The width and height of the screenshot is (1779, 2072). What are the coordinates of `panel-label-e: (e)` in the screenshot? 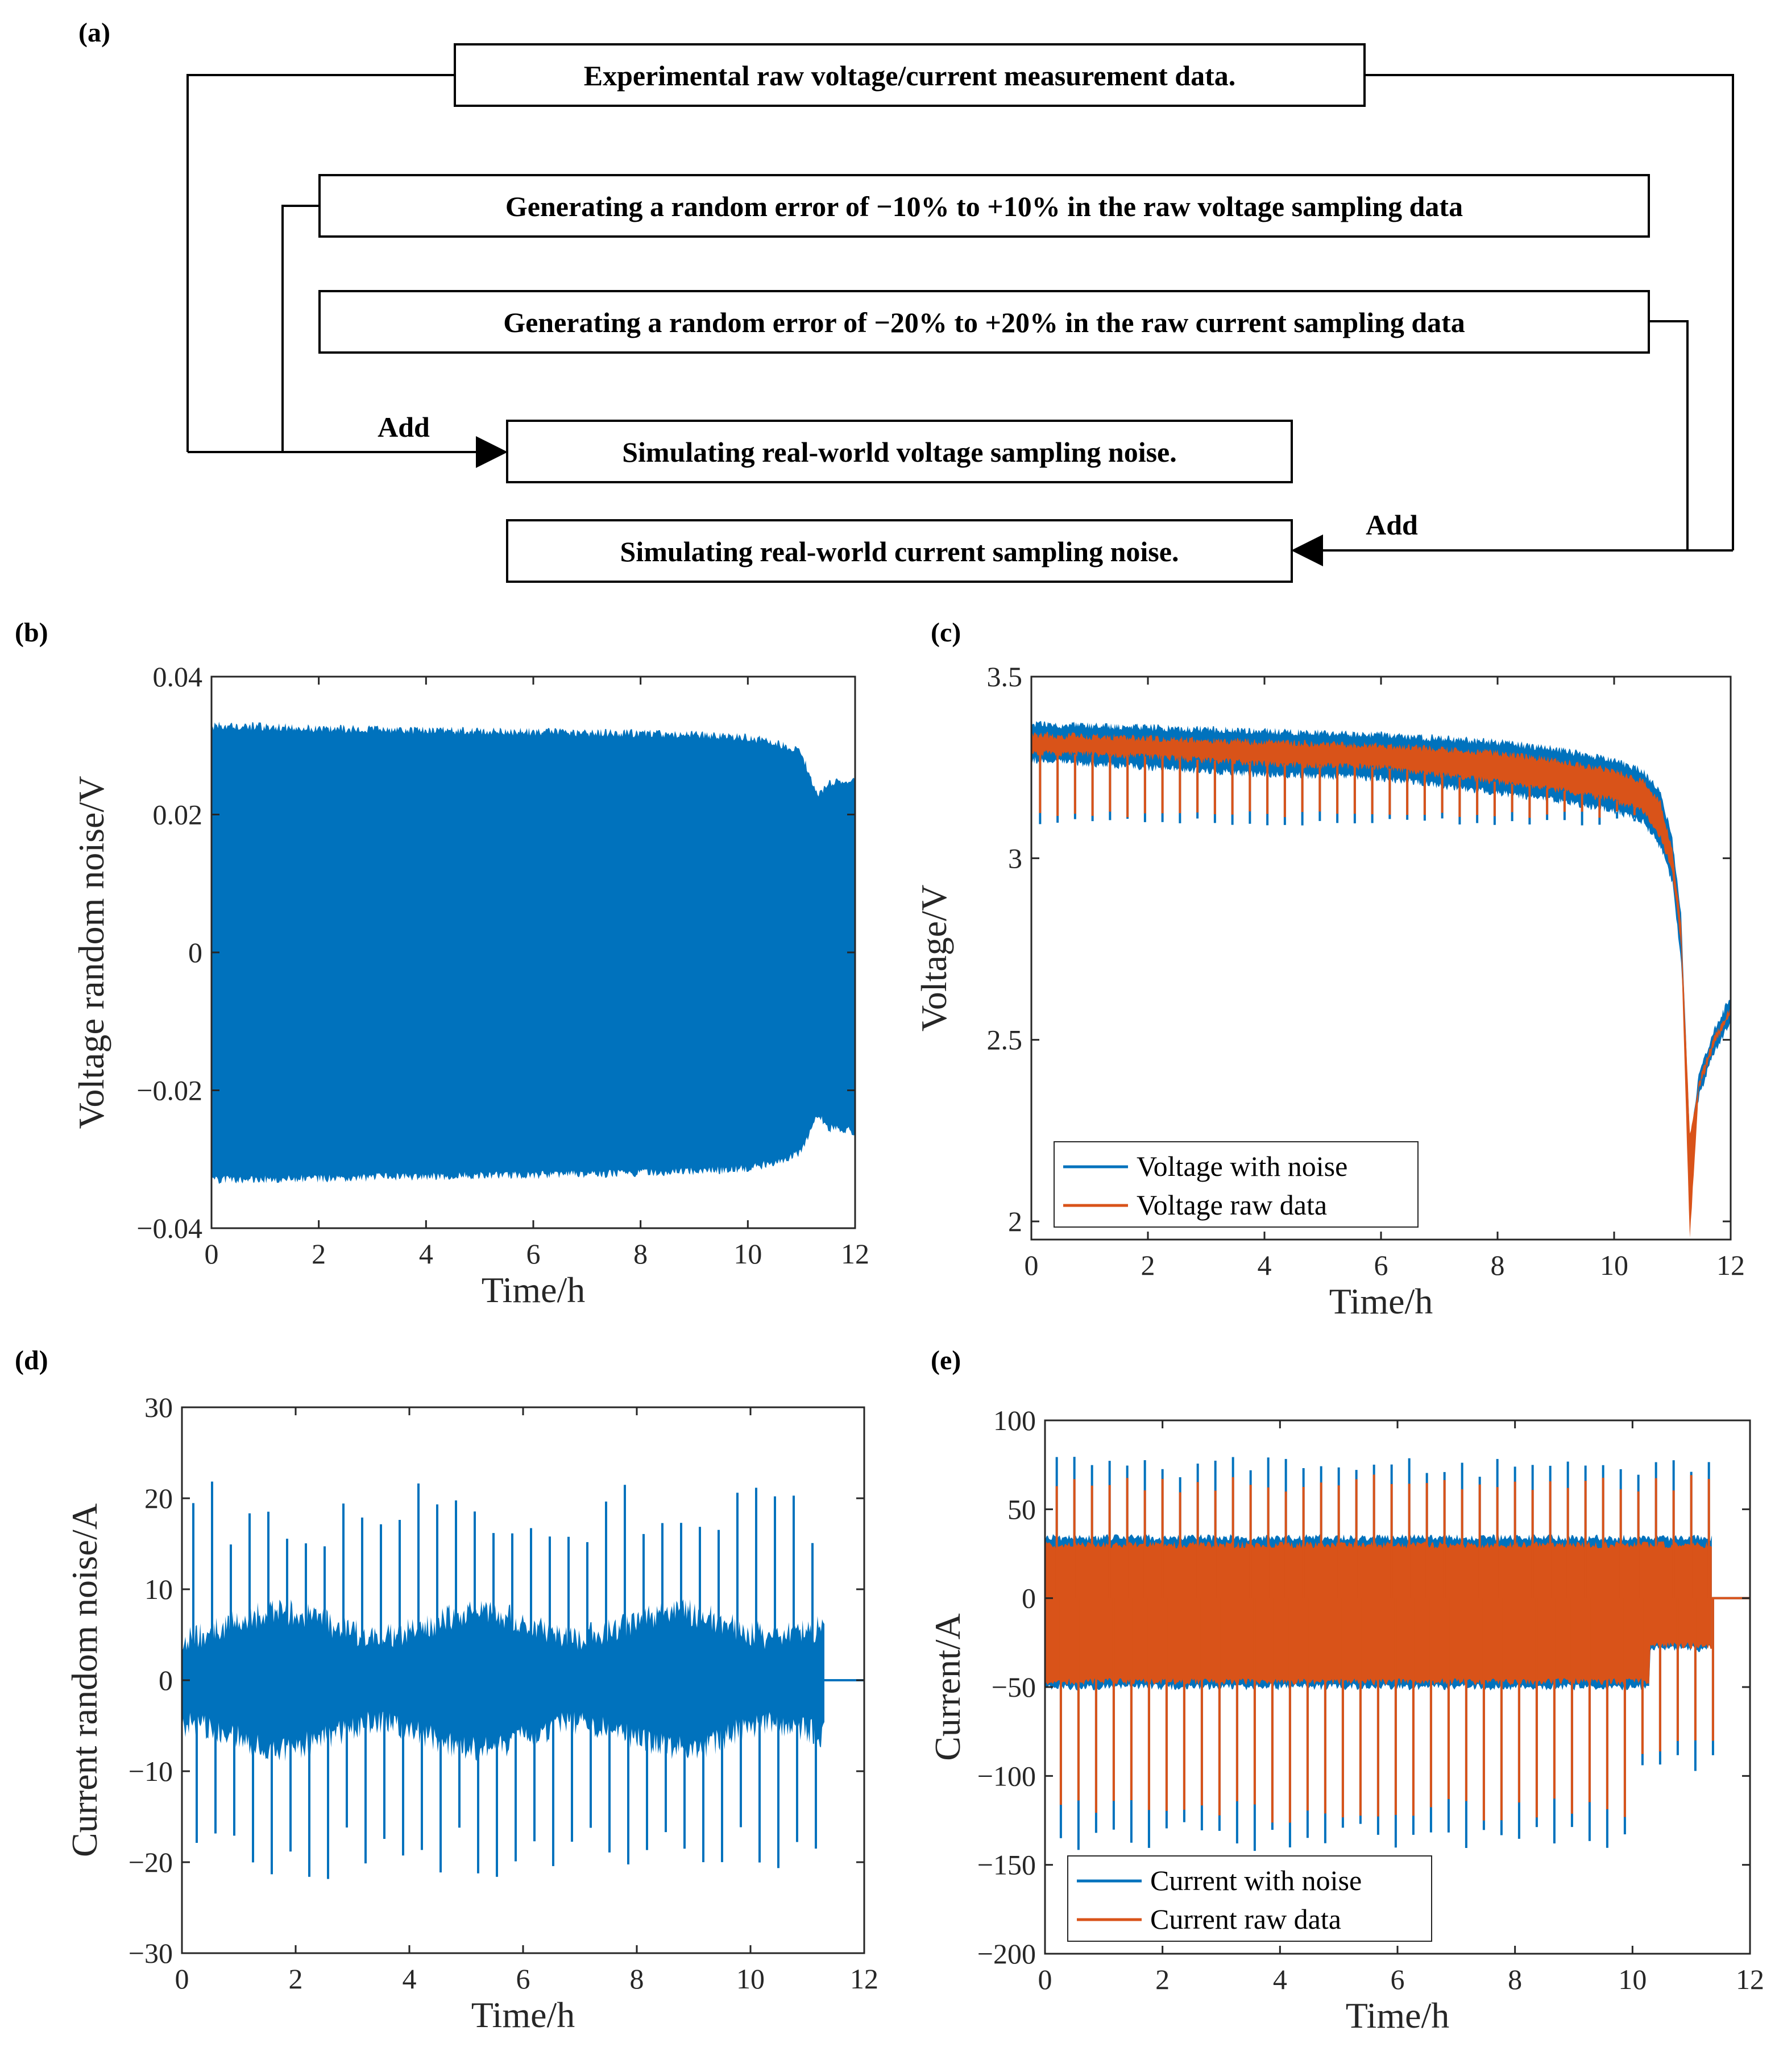 It's located at (946, 1360).